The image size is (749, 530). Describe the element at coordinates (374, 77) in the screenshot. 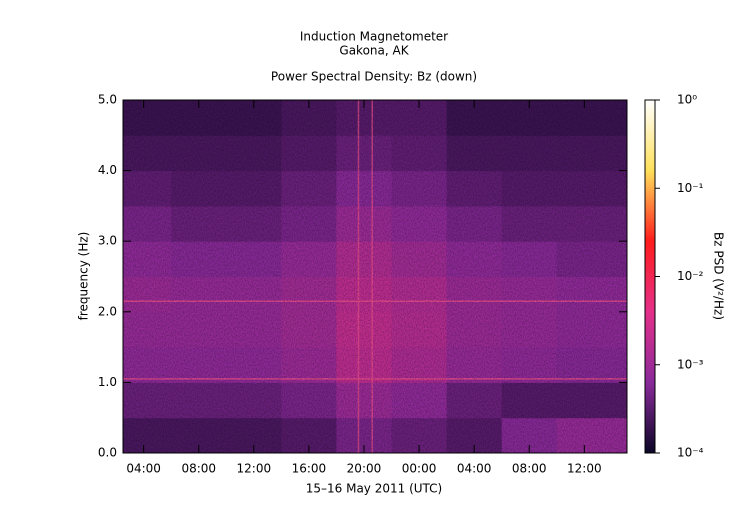

I see `plot-title: Power Spectral Density: Bz (down)` at that location.